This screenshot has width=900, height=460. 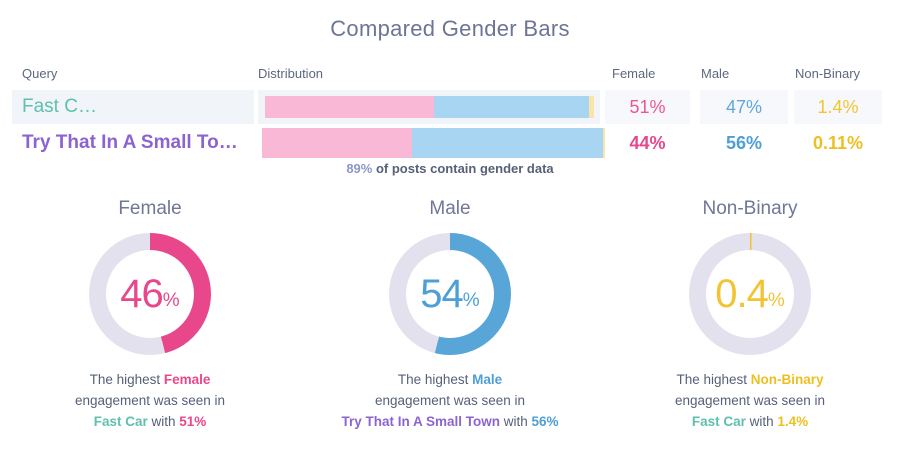 I want to click on donut-chart-male: 54 %, so click(x=450, y=294).